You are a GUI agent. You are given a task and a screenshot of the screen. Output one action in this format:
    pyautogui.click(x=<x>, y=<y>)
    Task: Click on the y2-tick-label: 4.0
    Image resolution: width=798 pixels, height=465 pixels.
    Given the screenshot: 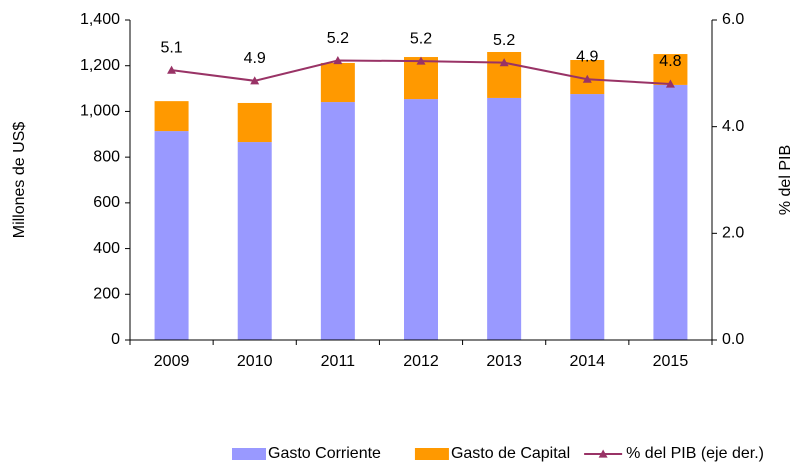 What is the action you would take?
    pyautogui.click(x=733, y=126)
    